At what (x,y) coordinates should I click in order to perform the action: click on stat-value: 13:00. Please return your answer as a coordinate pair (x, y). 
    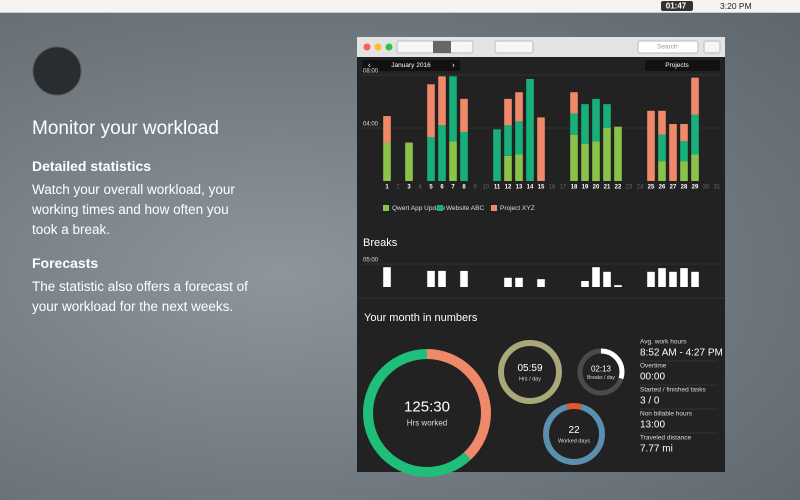
    Looking at the image, I should click on (652, 425).